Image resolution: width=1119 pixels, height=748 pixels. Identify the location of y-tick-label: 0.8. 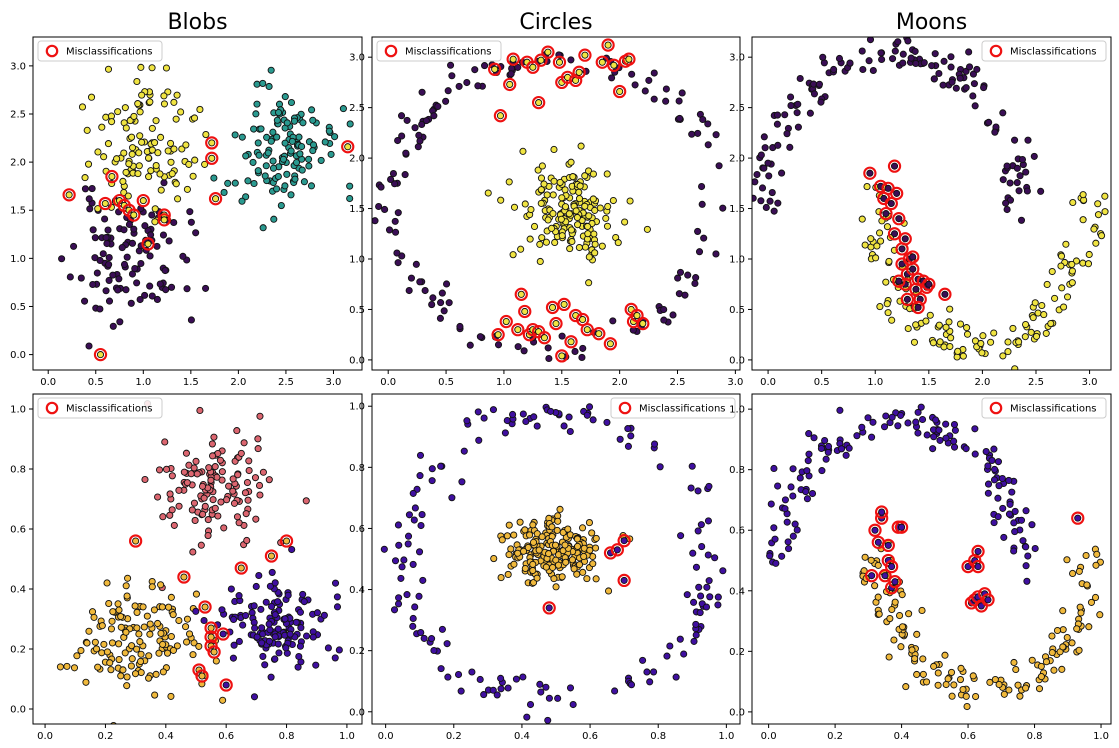
(357, 468).